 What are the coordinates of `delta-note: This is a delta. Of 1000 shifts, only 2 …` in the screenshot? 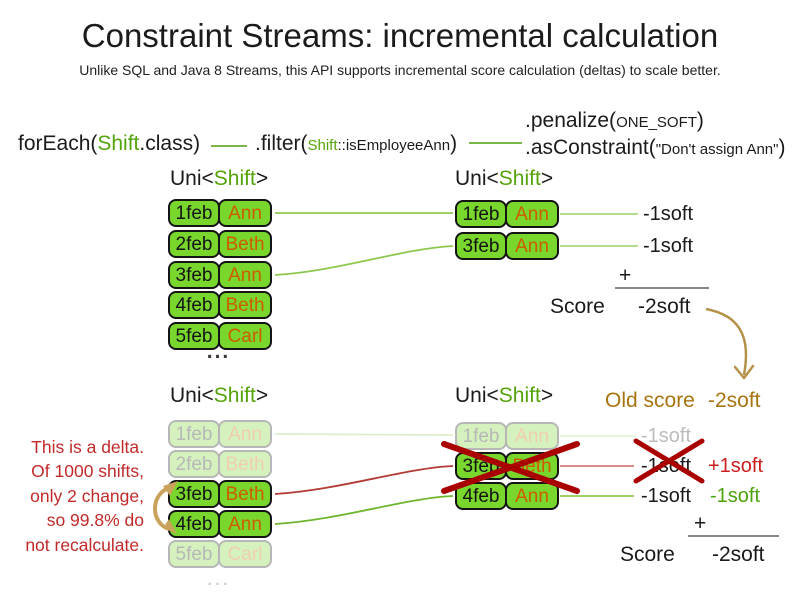 It's located at (73, 496).